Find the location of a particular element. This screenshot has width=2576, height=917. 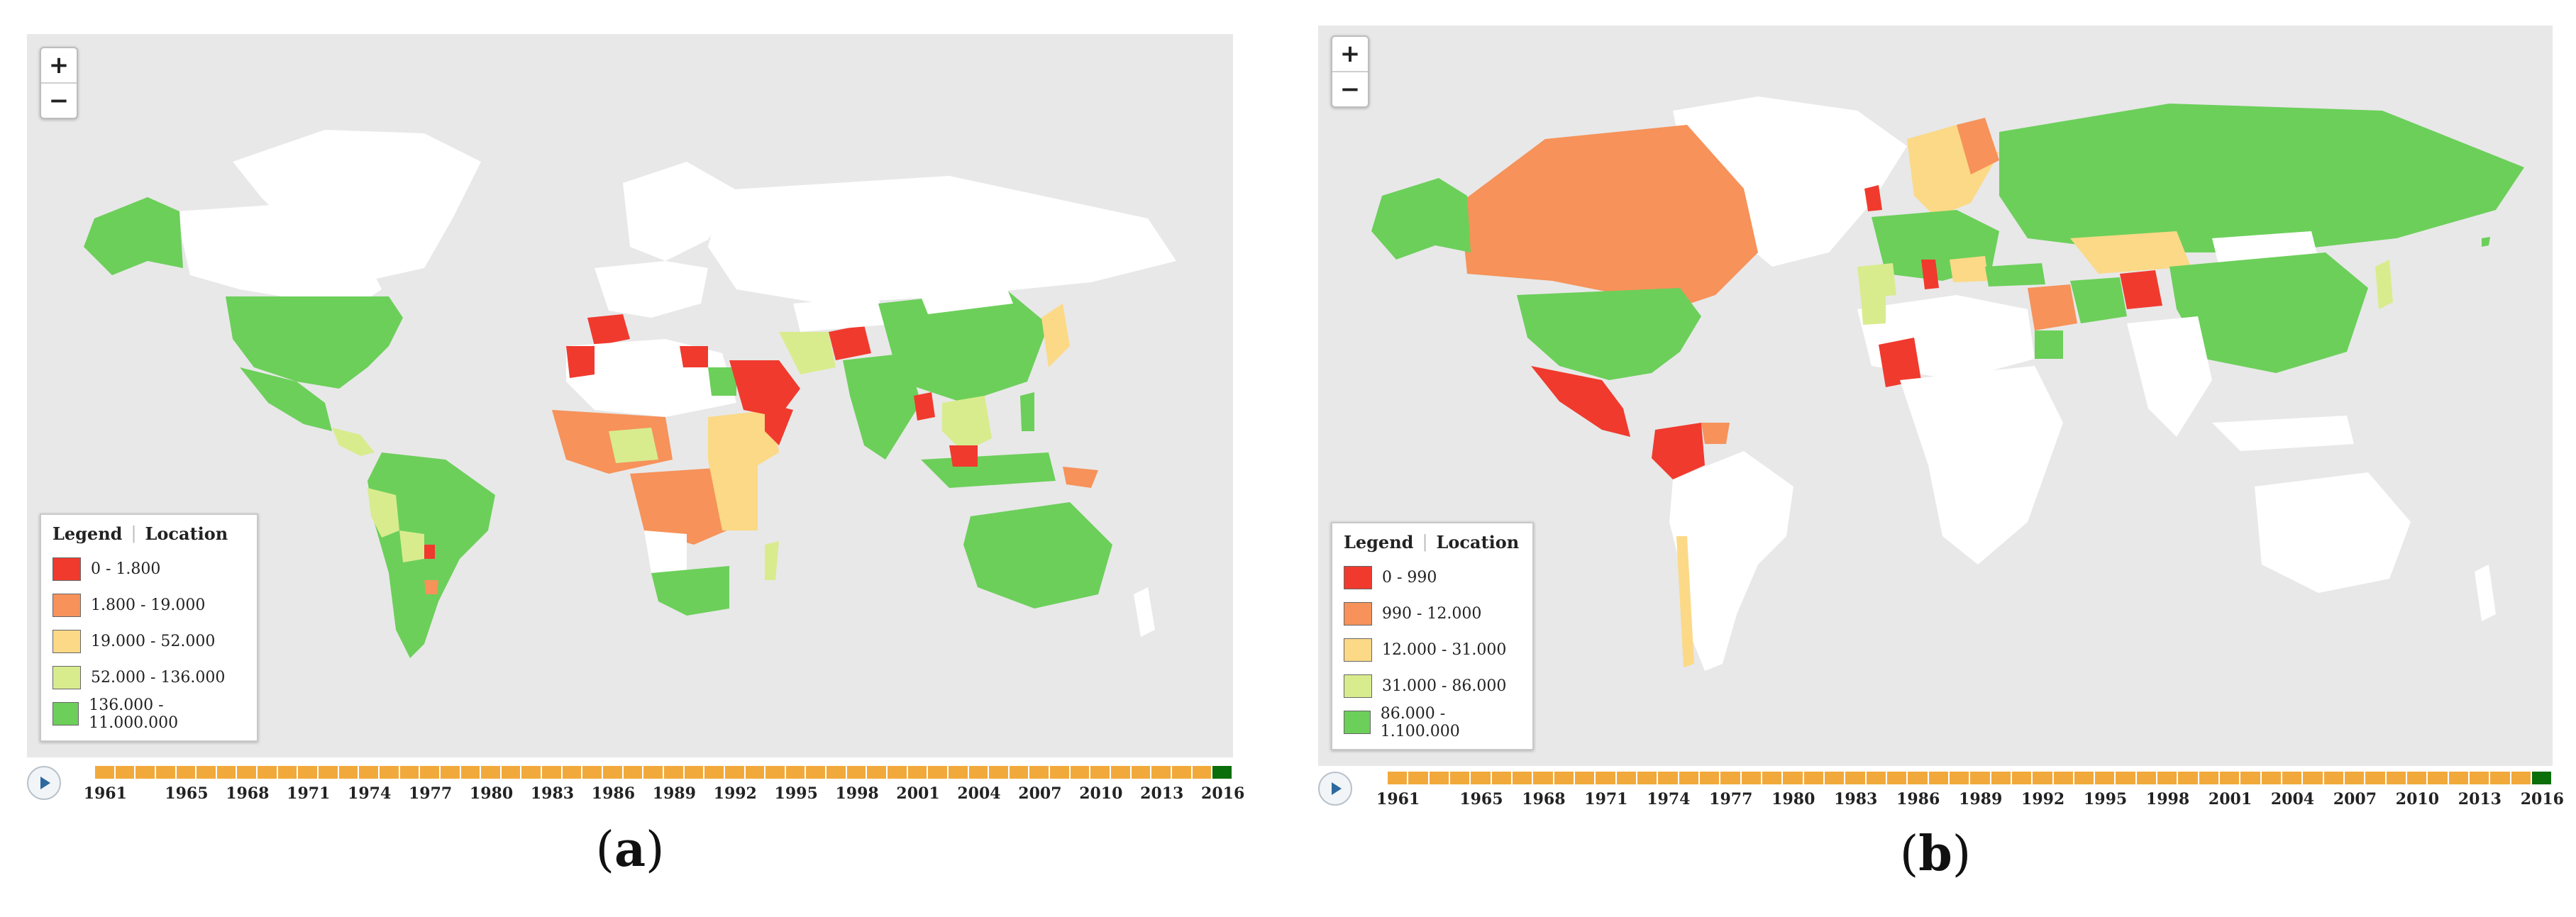

zoom-out-button: − is located at coordinates (59, 100).